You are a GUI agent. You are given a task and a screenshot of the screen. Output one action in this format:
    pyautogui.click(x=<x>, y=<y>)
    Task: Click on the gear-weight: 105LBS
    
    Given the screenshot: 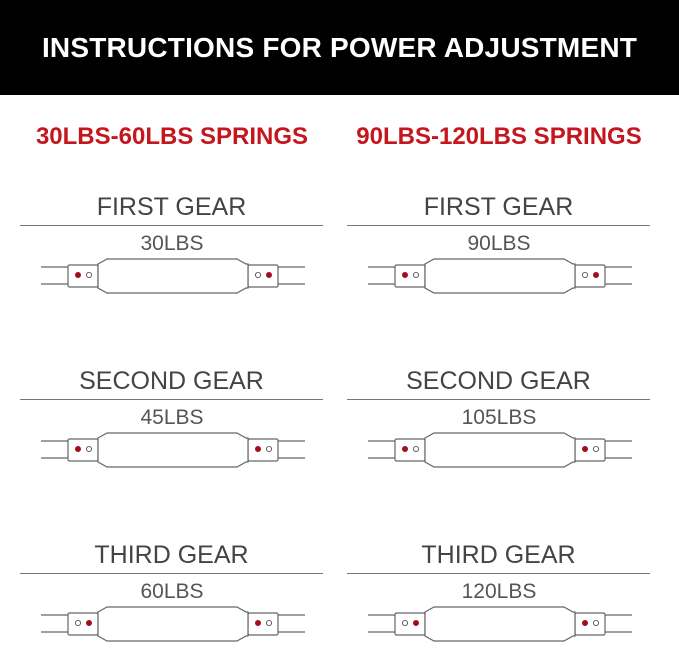 What is the action you would take?
    pyautogui.click(x=499, y=417)
    